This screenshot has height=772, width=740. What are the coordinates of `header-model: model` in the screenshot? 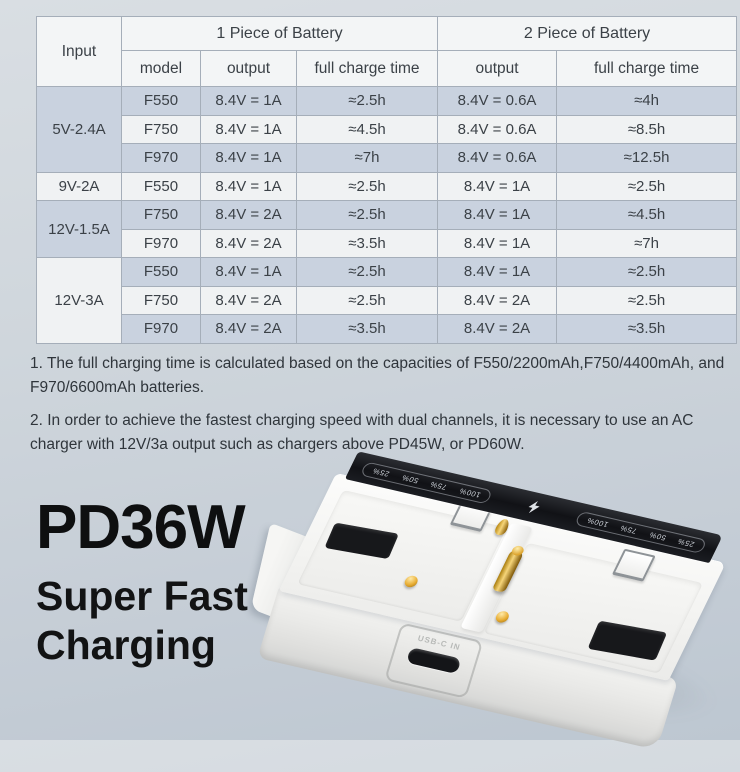 It's located at (161, 68).